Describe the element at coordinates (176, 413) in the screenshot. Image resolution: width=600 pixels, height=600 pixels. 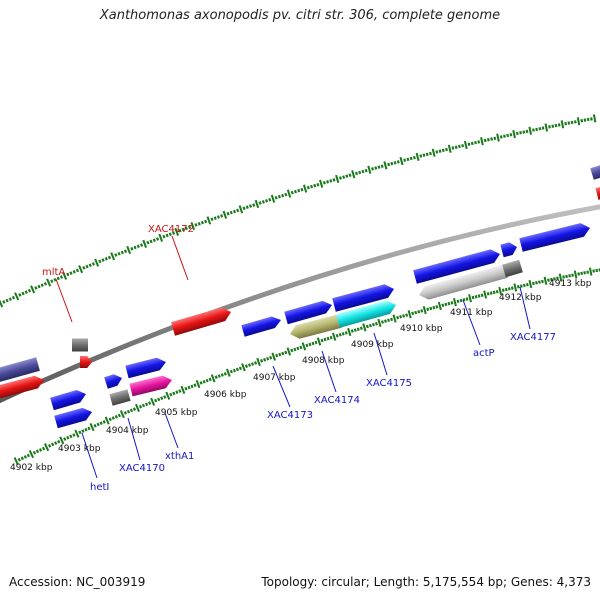
I see `kbp-label: 4905 kbp` at that location.